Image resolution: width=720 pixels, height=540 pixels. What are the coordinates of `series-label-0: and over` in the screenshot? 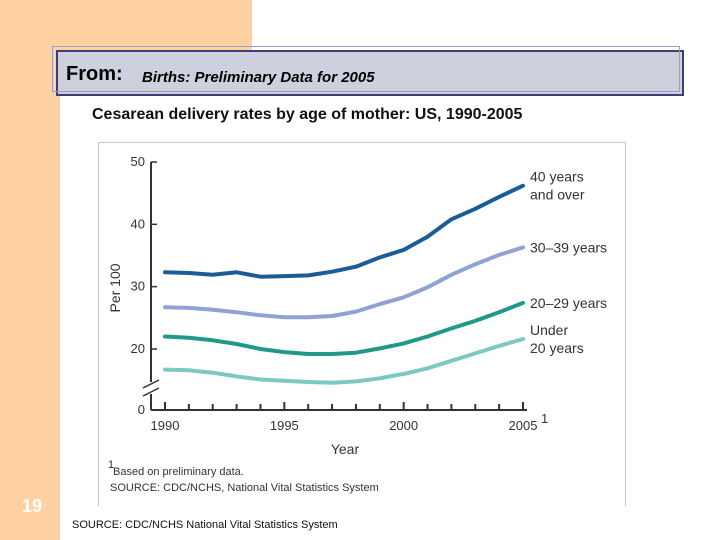 It's located at (557, 195).